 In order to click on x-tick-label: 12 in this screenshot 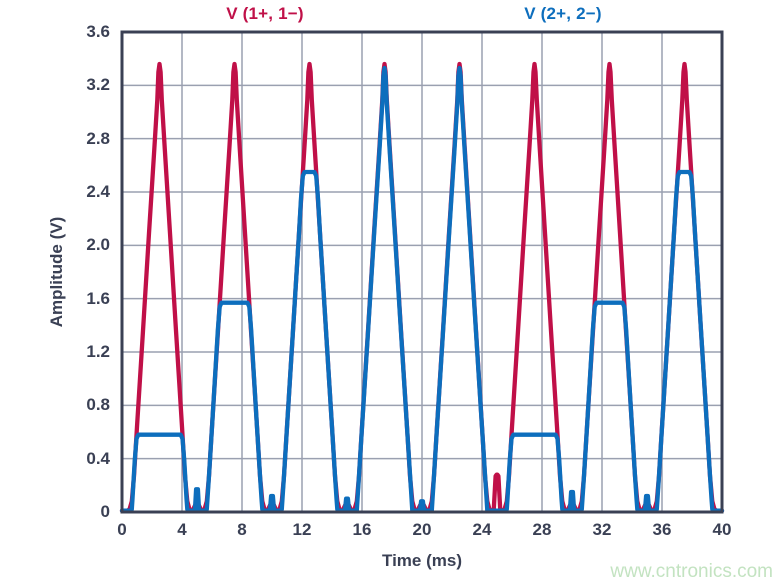, I will do `click(302, 529)`.